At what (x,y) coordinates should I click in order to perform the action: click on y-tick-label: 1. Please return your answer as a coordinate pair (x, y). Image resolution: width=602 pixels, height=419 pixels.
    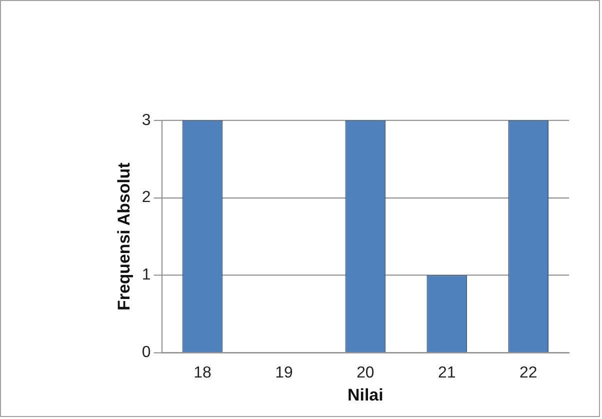
    Looking at the image, I should click on (146, 275).